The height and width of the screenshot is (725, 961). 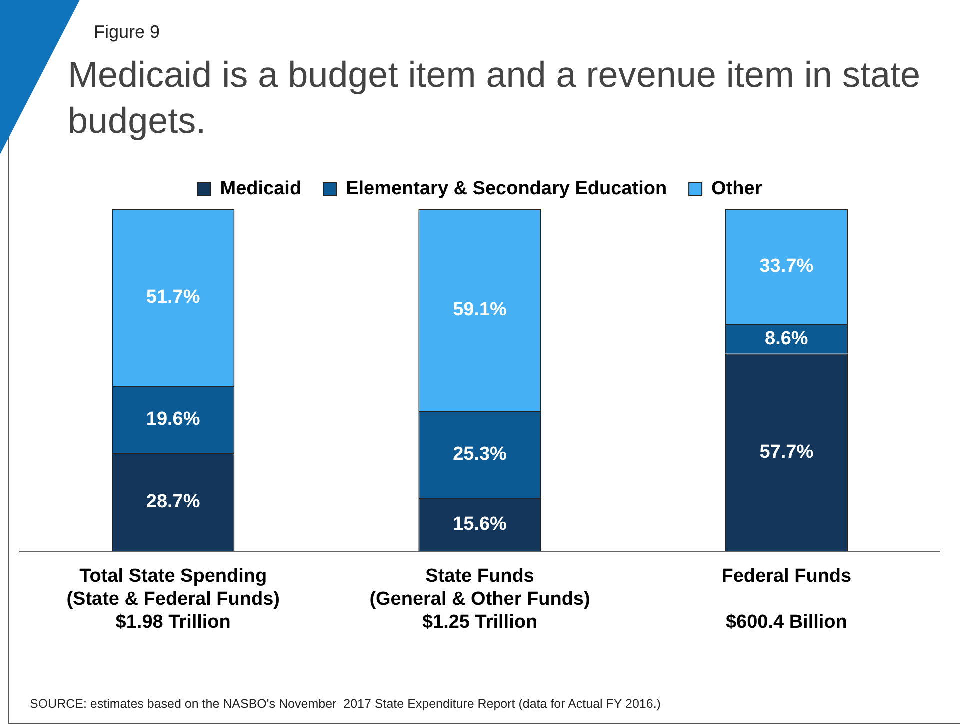 I want to click on data-label: 57.7%, so click(x=787, y=452).